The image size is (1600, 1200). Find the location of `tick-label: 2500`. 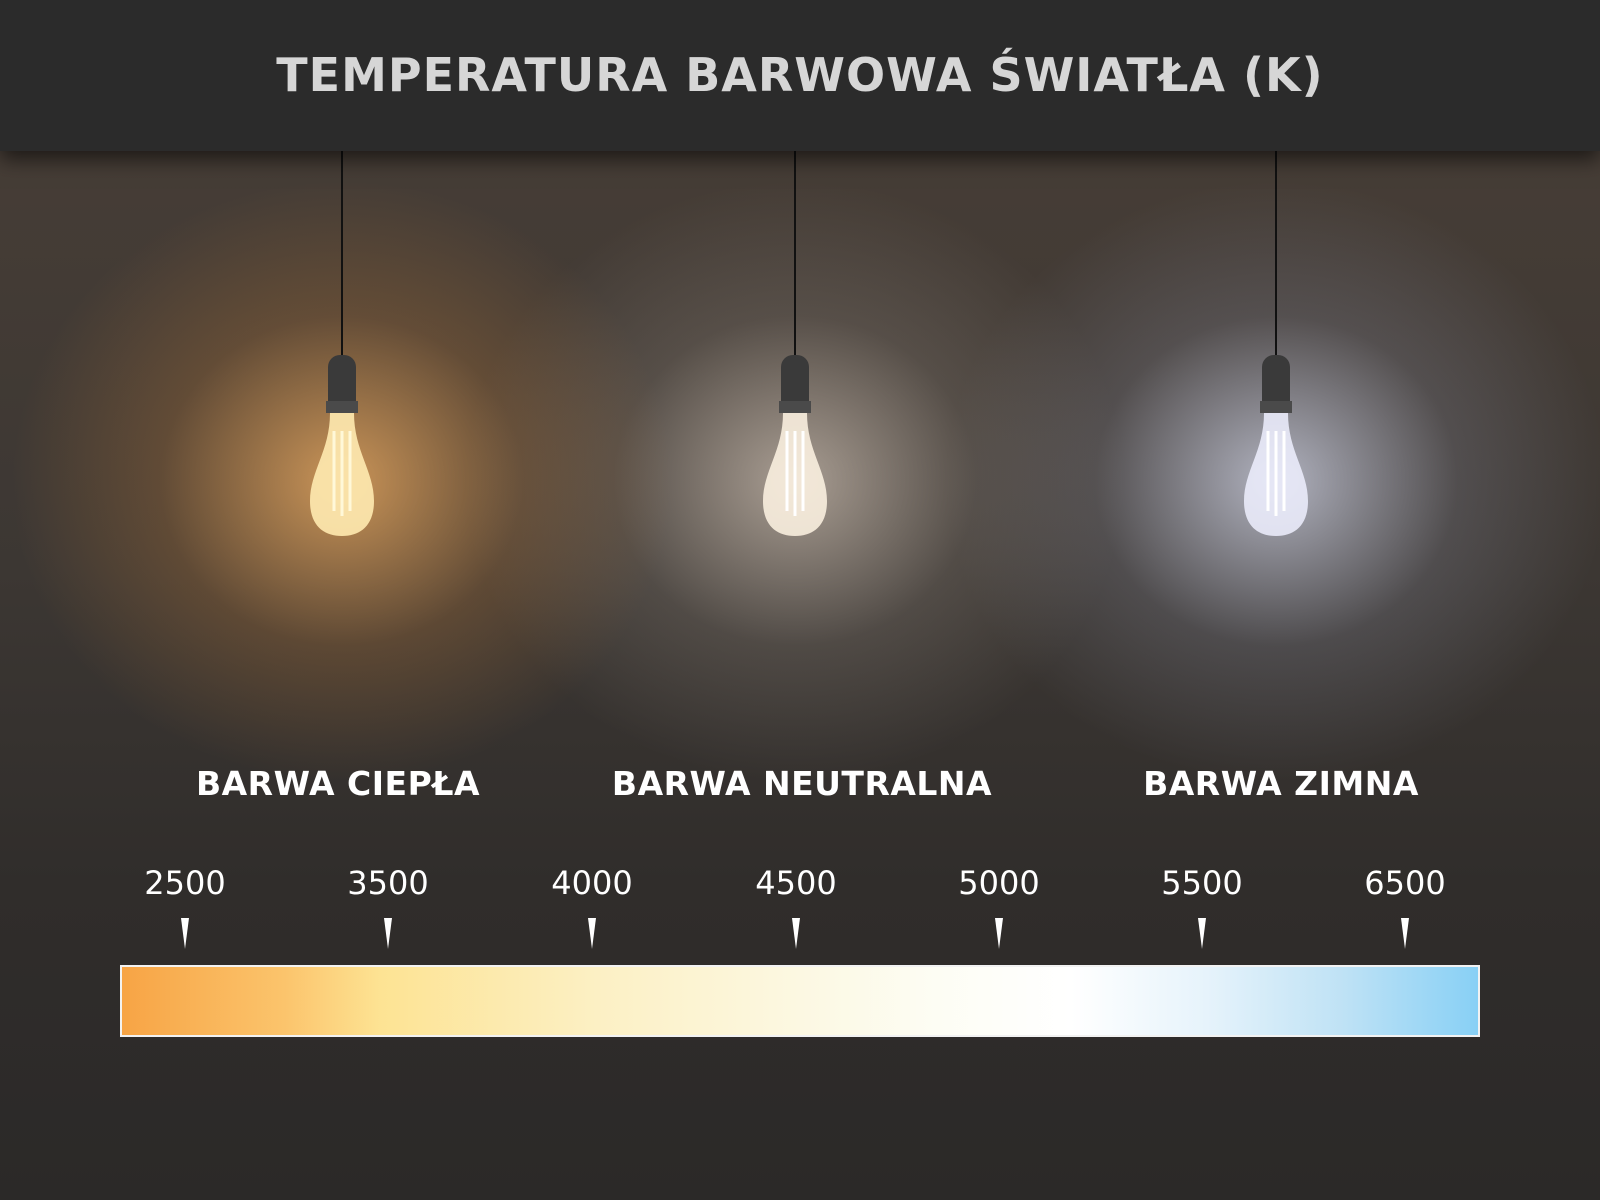

tick-label: 2500 is located at coordinates (185, 883).